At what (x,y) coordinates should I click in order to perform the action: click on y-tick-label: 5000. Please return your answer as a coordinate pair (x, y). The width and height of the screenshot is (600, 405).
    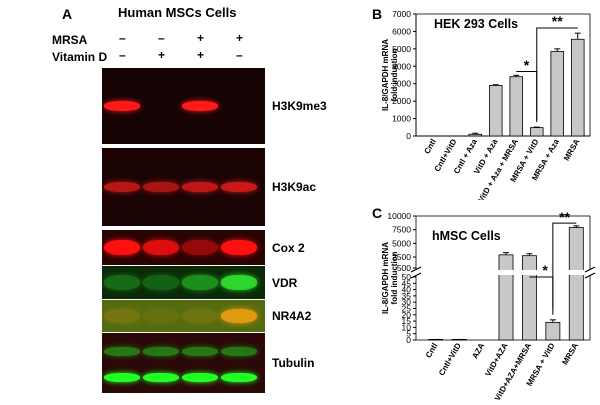
    Looking at the image, I should click on (401, 49).